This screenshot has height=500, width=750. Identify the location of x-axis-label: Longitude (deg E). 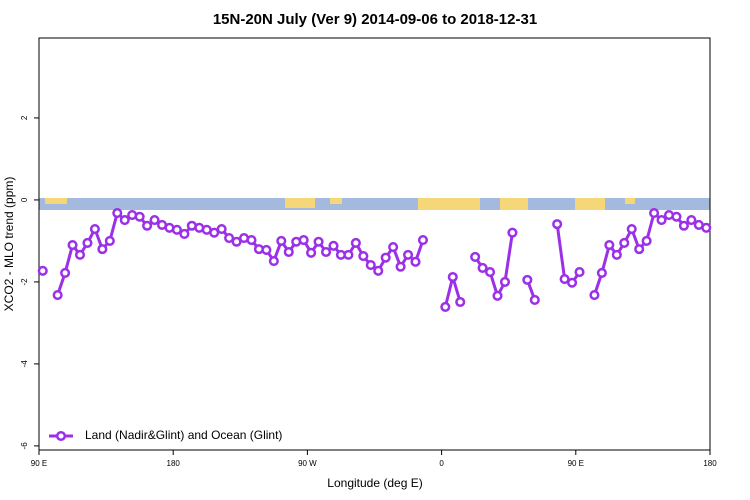
(374, 483).